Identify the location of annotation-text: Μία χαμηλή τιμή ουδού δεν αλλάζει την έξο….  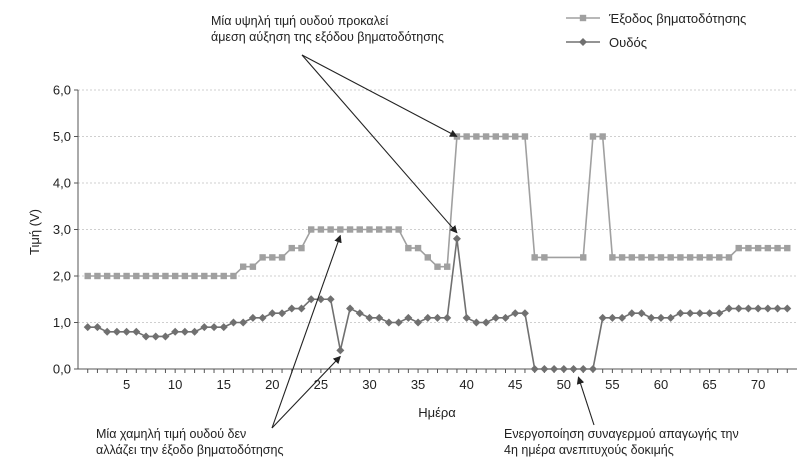
(189, 442).